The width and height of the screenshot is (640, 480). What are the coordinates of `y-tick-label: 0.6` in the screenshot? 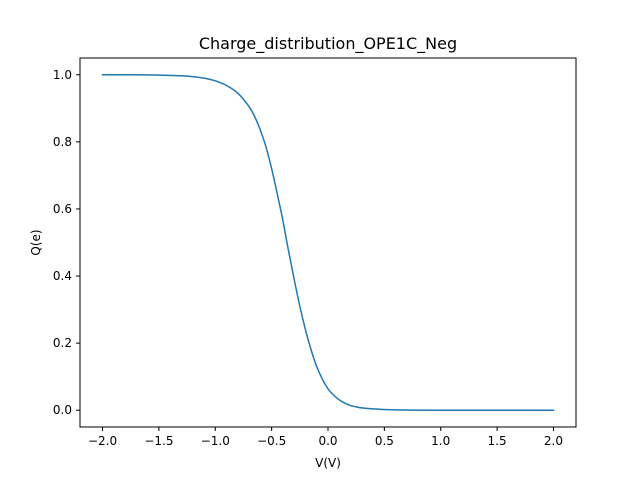 It's located at (62, 209).